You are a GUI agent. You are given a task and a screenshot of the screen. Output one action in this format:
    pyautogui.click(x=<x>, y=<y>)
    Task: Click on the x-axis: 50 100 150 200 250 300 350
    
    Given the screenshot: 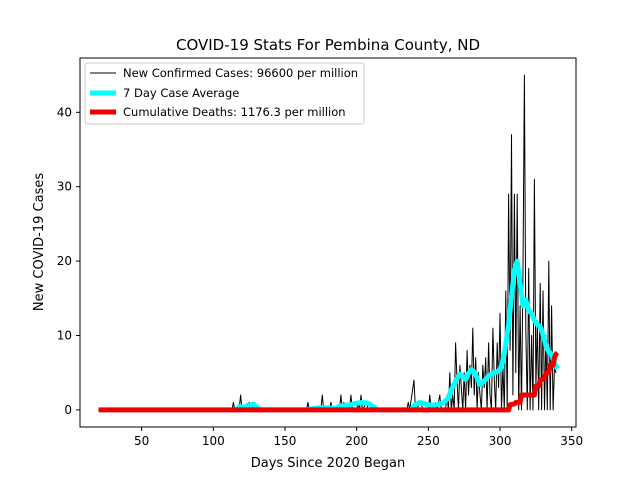 What is the action you would take?
    pyautogui.click(x=358, y=437)
    